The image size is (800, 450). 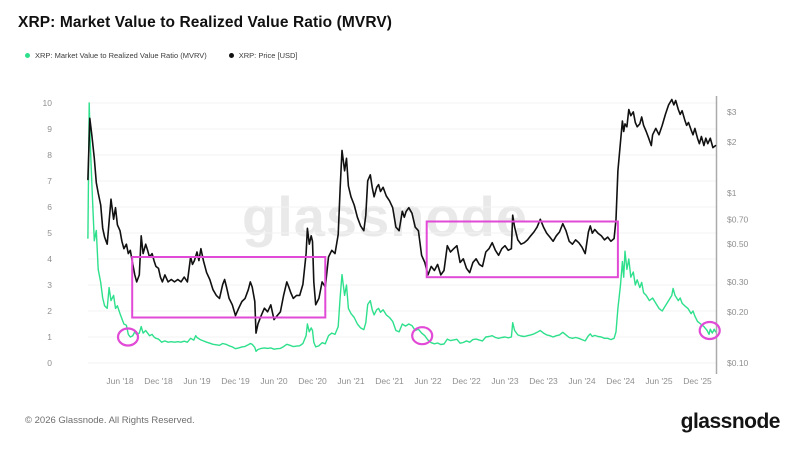 What do you see at coordinates (732, 112) in the screenshot?
I see `right-axis-tick-label: $3` at bounding box center [732, 112].